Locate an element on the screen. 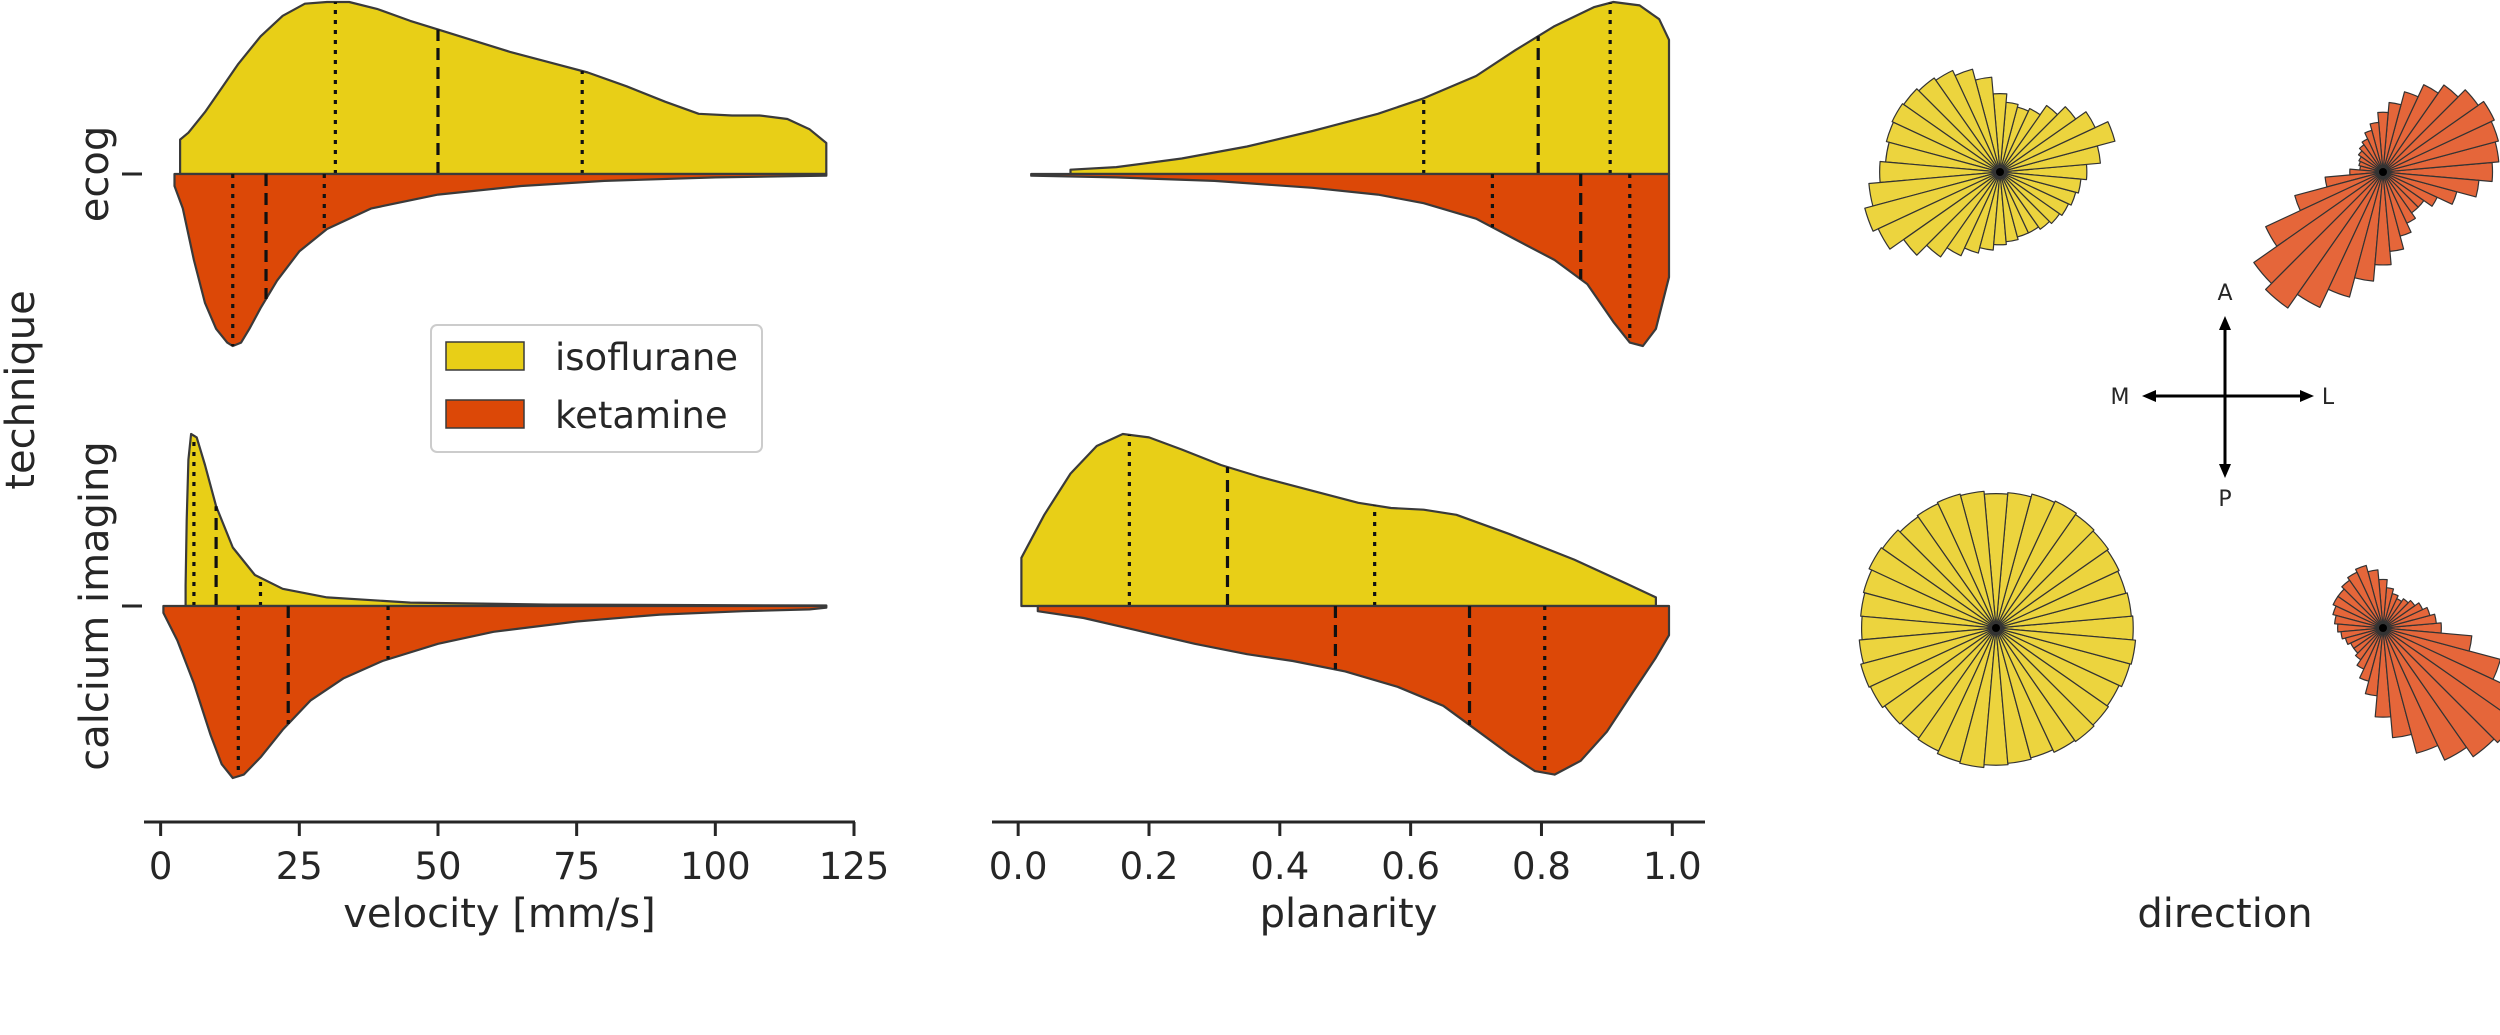  planarity-x-axis-label: planarity is located at coordinates (1349, 914).